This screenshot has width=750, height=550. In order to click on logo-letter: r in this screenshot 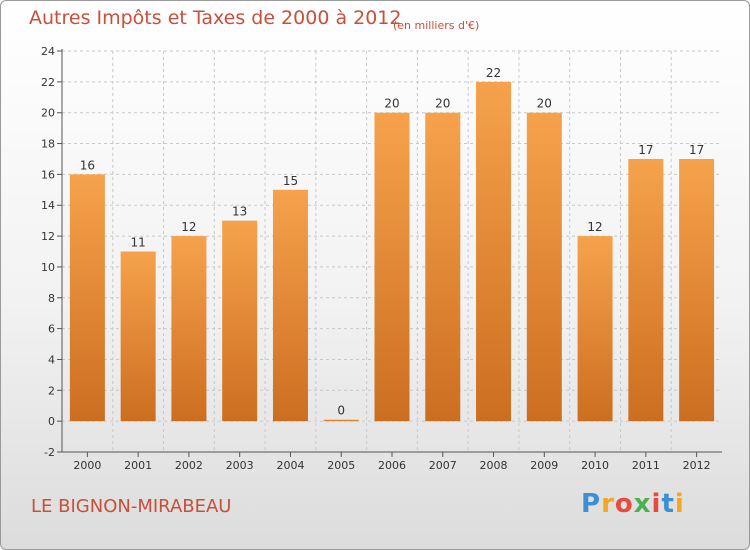, I will do `click(608, 504)`.